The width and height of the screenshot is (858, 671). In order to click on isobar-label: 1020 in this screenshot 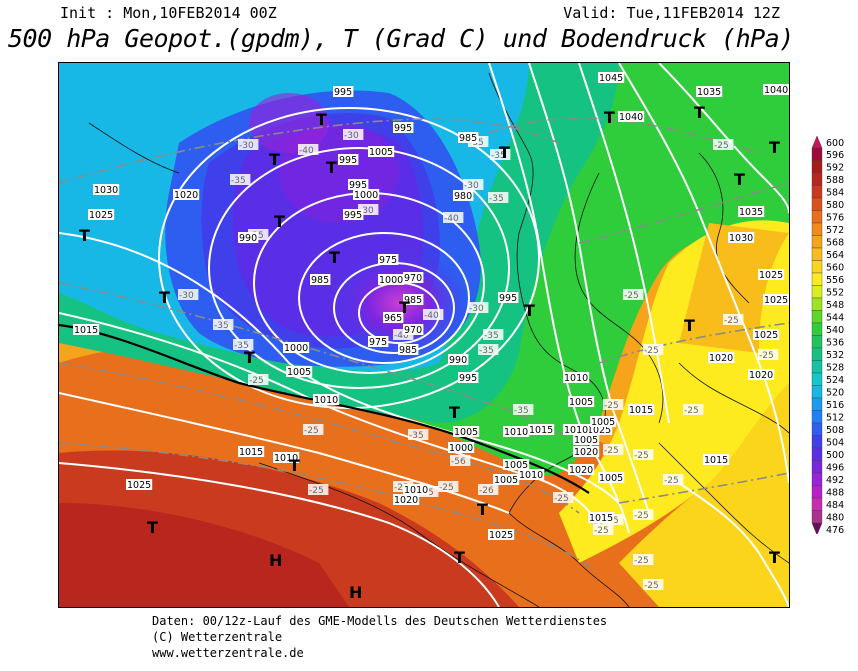, I will do `click(761, 375)`.